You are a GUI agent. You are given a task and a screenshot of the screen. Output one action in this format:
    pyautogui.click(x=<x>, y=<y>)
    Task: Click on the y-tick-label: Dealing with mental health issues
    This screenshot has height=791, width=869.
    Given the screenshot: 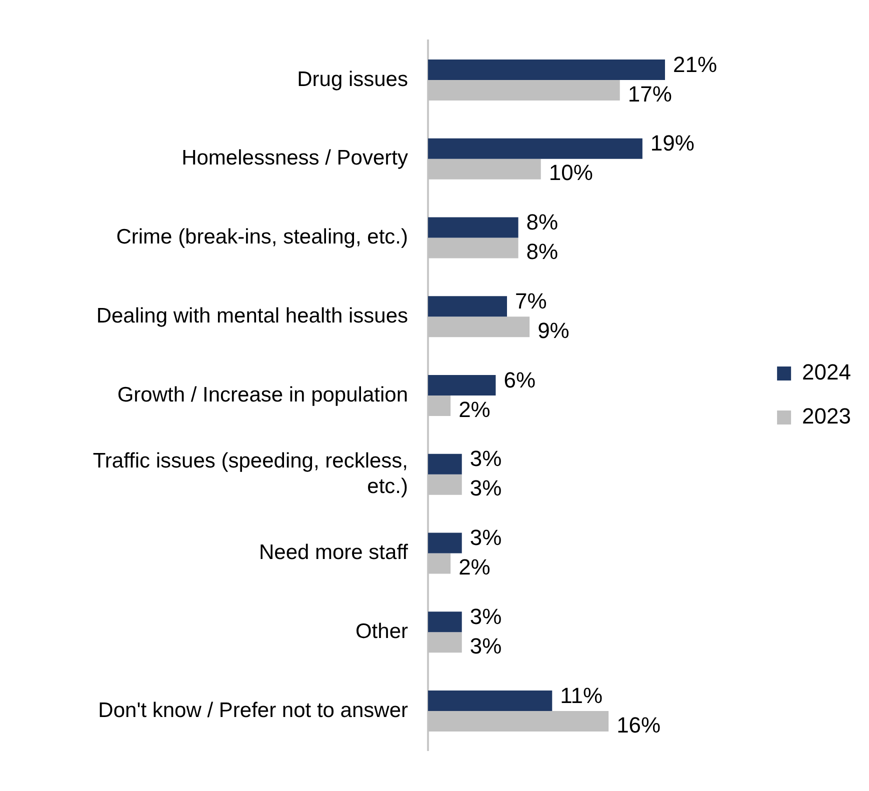 What is the action you would take?
    pyautogui.click(x=252, y=316)
    